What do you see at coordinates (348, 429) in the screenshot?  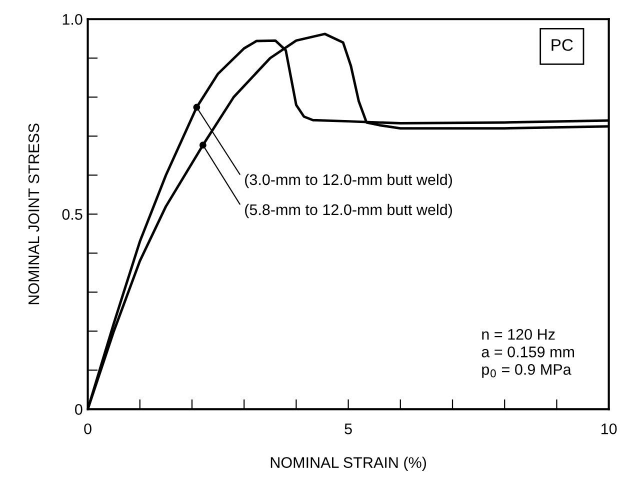 I see `x-tick-label: 5` at bounding box center [348, 429].